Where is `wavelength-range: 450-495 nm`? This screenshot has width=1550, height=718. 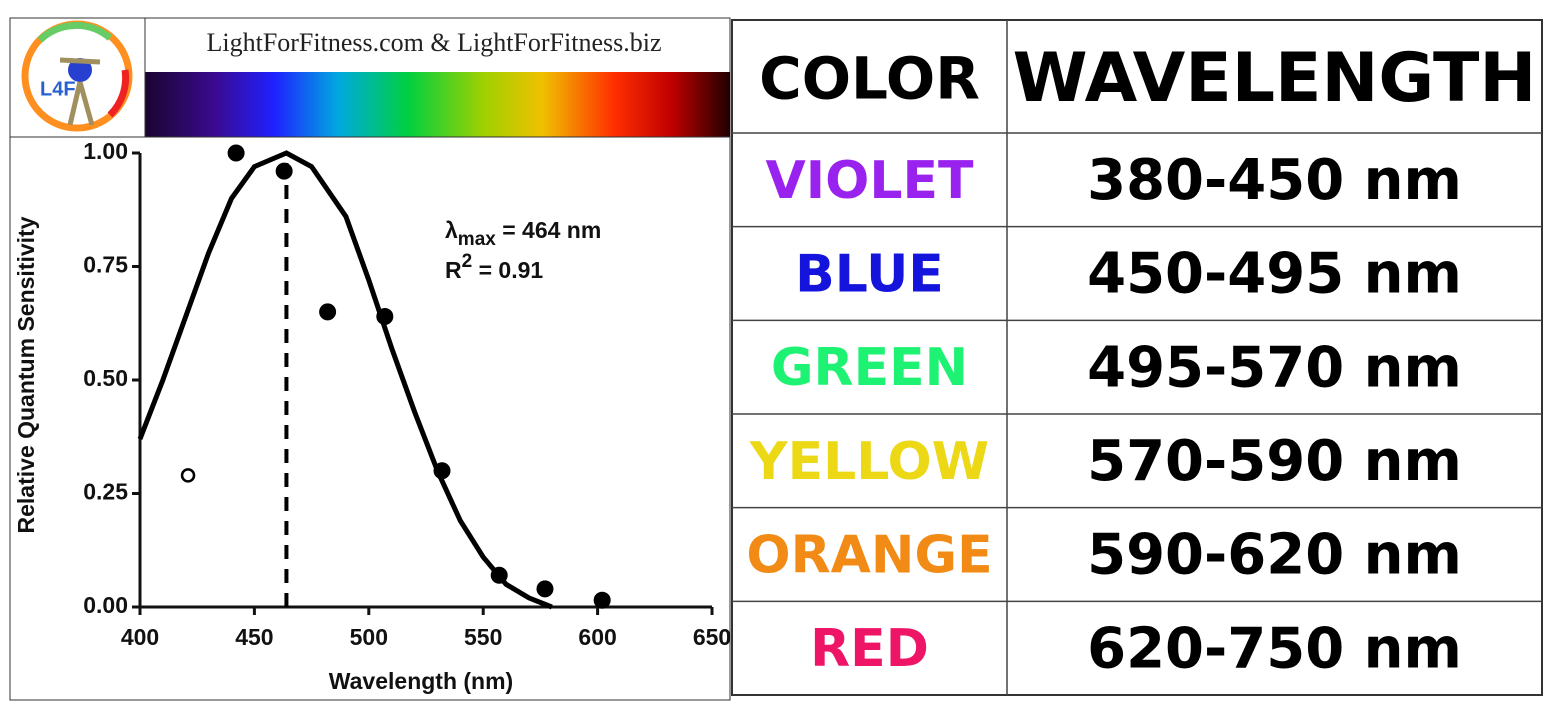
wavelength-range: 450-495 nm is located at coordinates (1274, 274).